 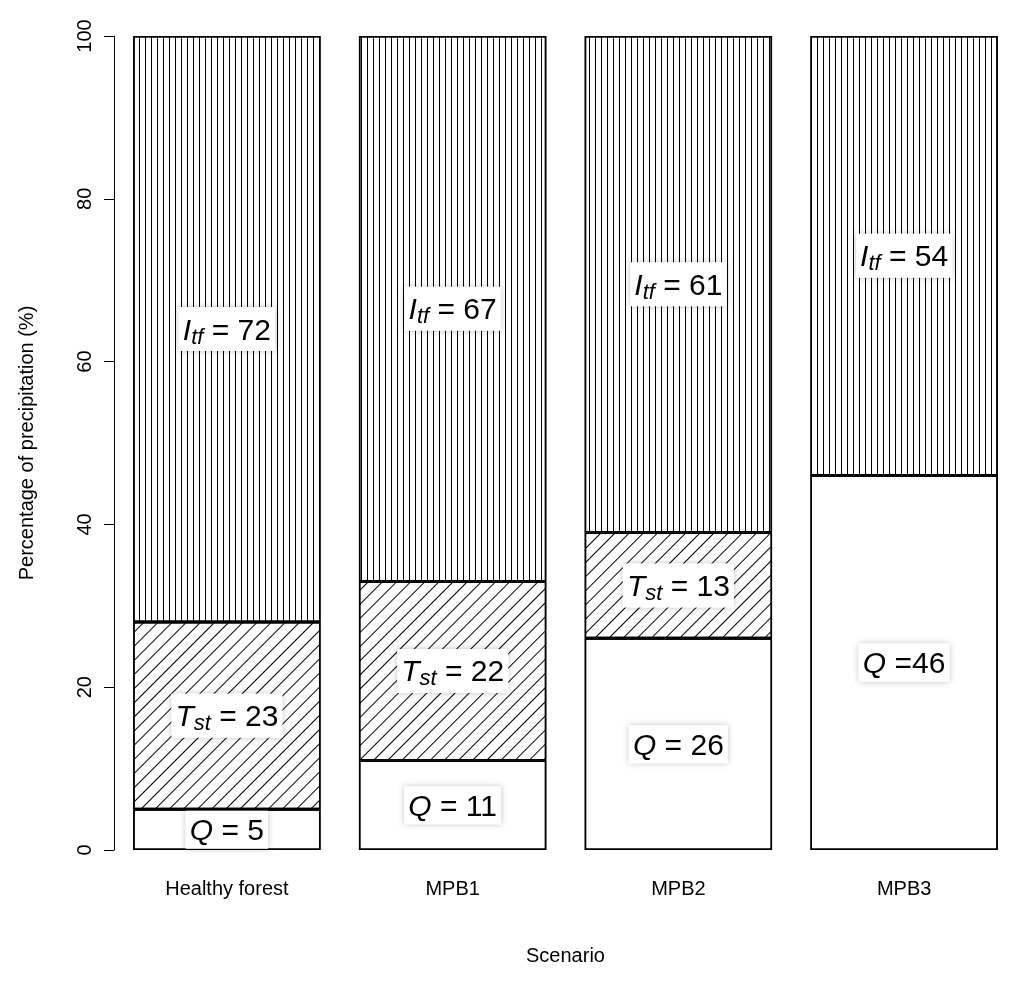 What do you see at coordinates (84, 198) in the screenshot?
I see `y-tick-label: 80` at bounding box center [84, 198].